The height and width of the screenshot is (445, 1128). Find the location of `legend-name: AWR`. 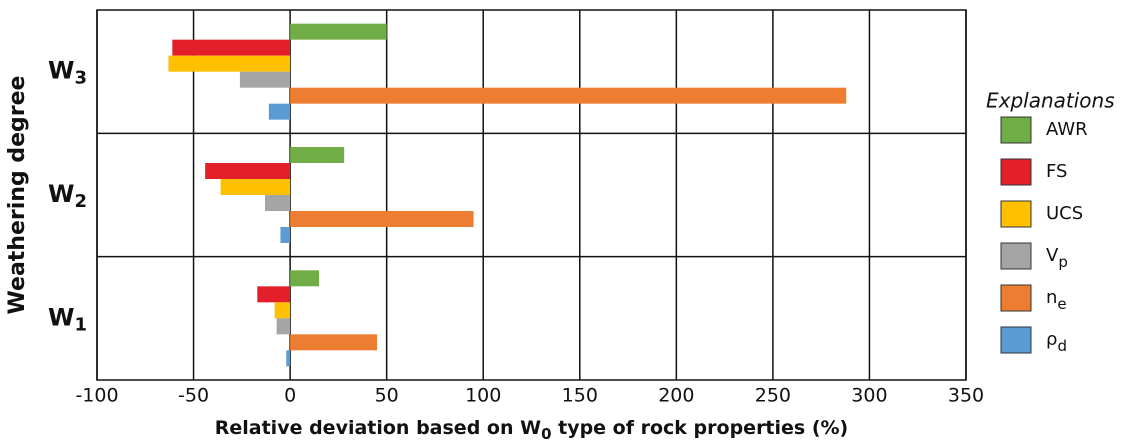

legend-name: AWR is located at coordinates (1067, 129).